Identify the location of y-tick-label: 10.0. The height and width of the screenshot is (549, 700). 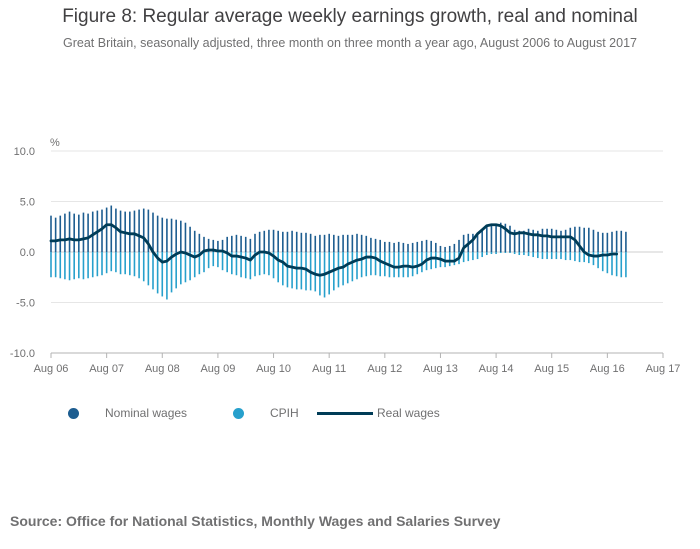
(24, 152).